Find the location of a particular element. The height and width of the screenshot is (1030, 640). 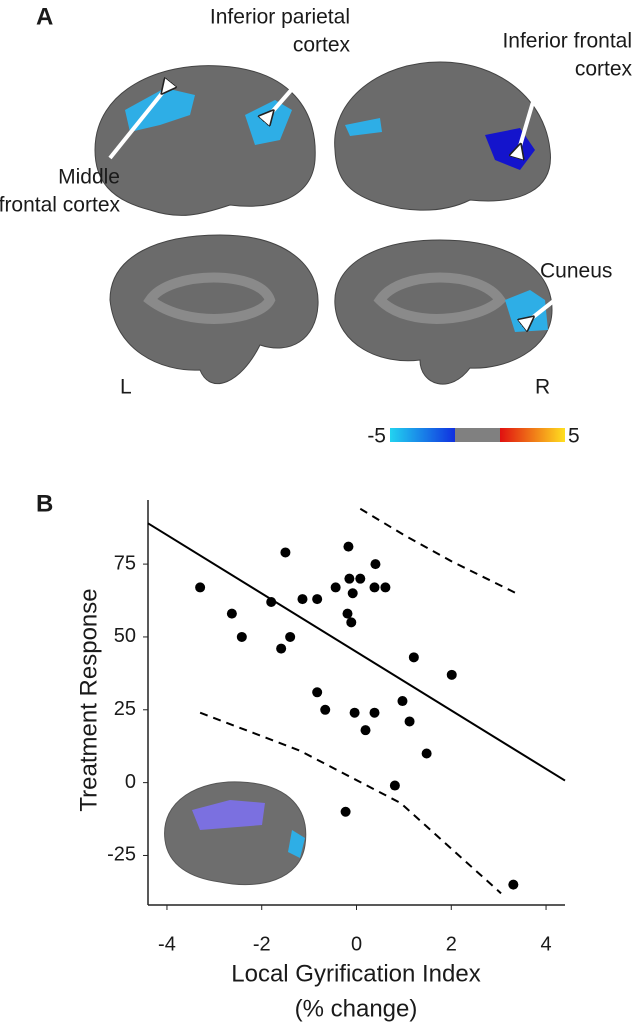

colorbar-min: -5 is located at coordinates (376, 436).